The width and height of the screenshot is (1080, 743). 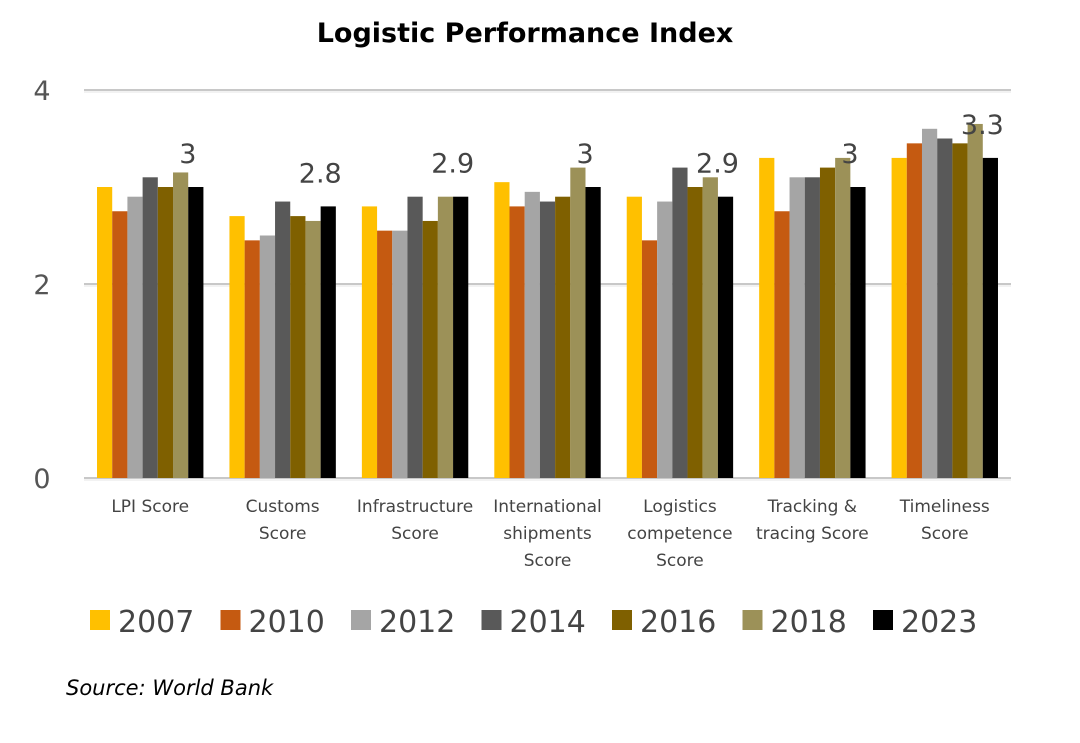 I want to click on legend-swatch-2018, so click(x=752, y=620).